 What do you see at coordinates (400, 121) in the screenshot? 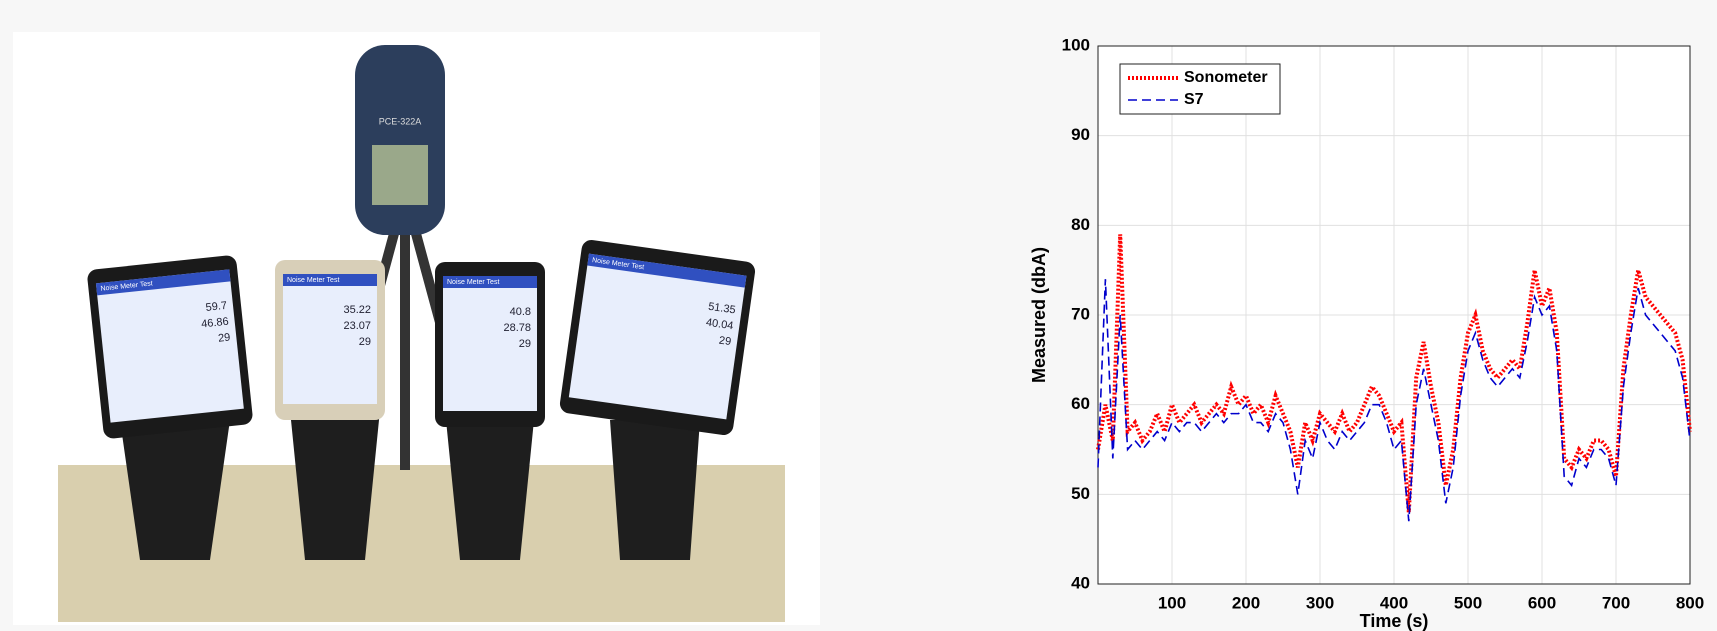
I see `meter-label: PCE-322A` at bounding box center [400, 121].